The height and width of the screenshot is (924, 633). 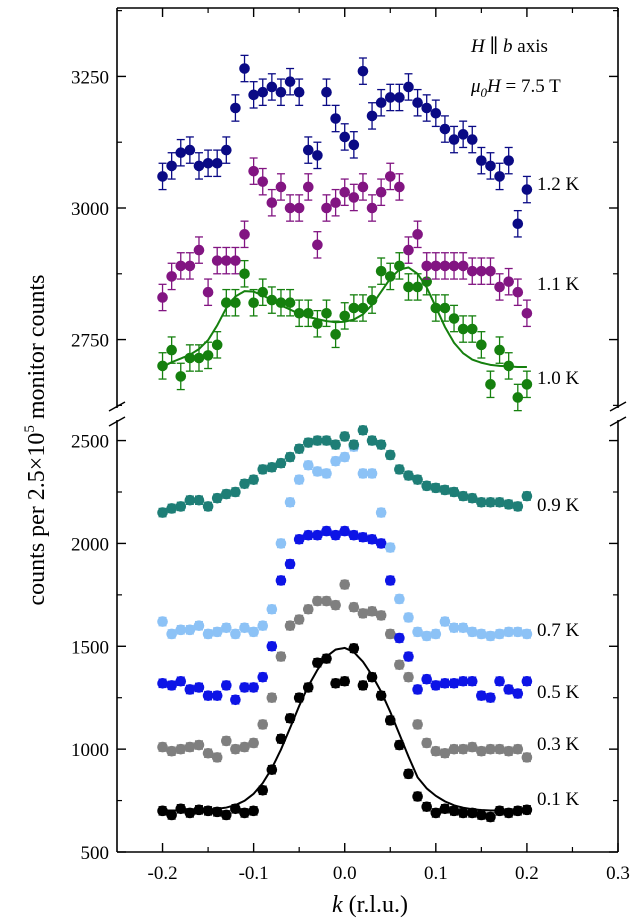 What do you see at coordinates (515, 88) in the screenshot?
I see `annotation-field-strength: μ0H = 7.5 T` at bounding box center [515, 88].